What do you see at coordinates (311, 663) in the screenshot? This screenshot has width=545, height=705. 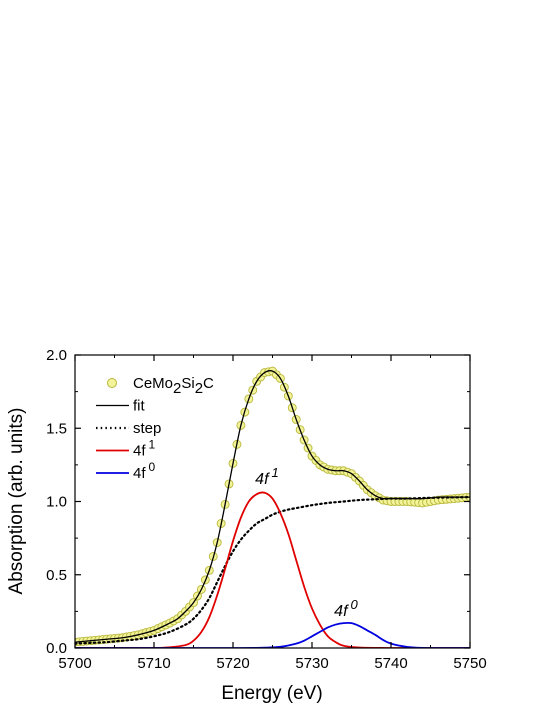 I see `x-tick-label: 5730` at bounding box center [311, 663].